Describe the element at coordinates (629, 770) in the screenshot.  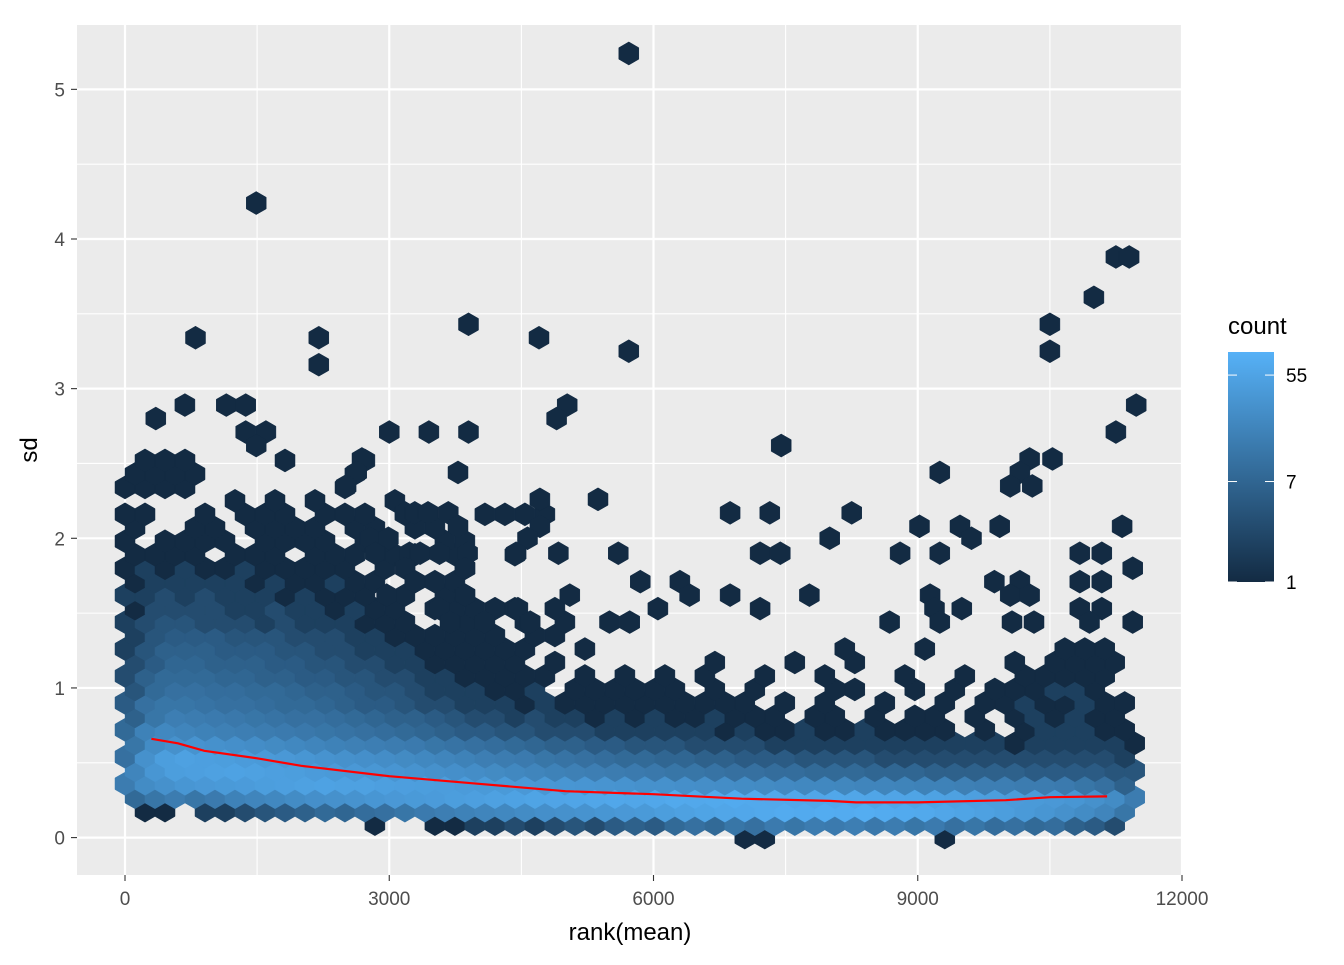
I see `smooth-line` at that location.